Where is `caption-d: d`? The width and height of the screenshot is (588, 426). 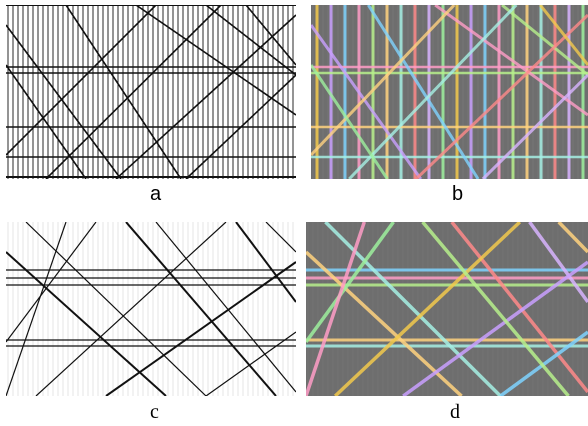 caption-d: d is located at coordinates (455, 412).